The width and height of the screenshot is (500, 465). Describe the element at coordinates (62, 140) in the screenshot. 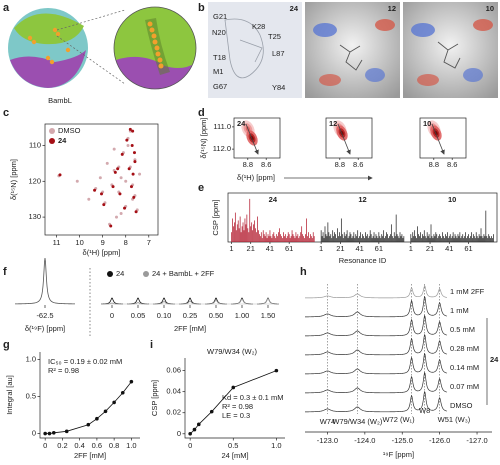

I see `legend-label: 24` at that location.